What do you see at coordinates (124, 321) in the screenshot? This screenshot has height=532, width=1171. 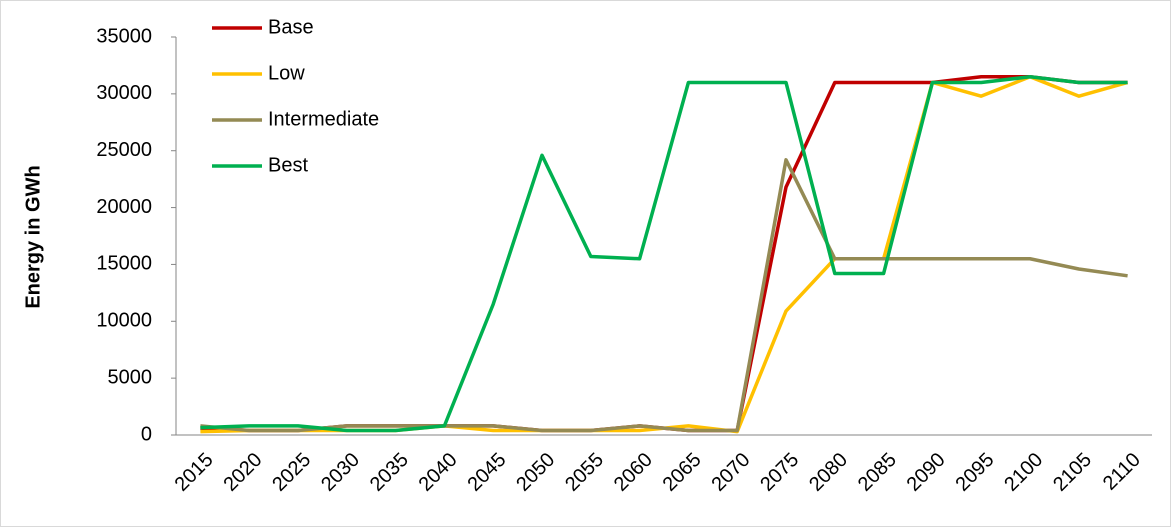 I see `y-tick-label: 10000` at bounding box center [124, 321].